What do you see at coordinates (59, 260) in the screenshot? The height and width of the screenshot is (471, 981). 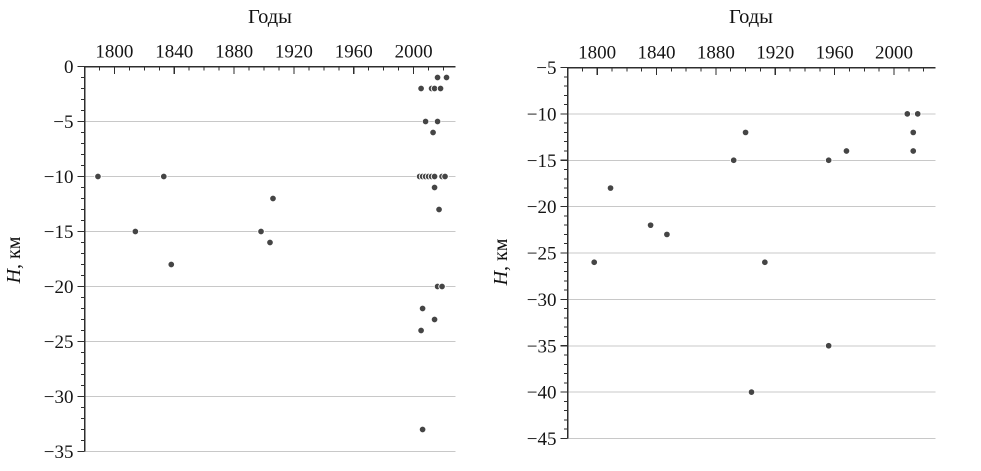 I see `y-tick-labels: 0 −5 −10 −15 −20 −25 −30 −35` at bounding box center [59, 260].